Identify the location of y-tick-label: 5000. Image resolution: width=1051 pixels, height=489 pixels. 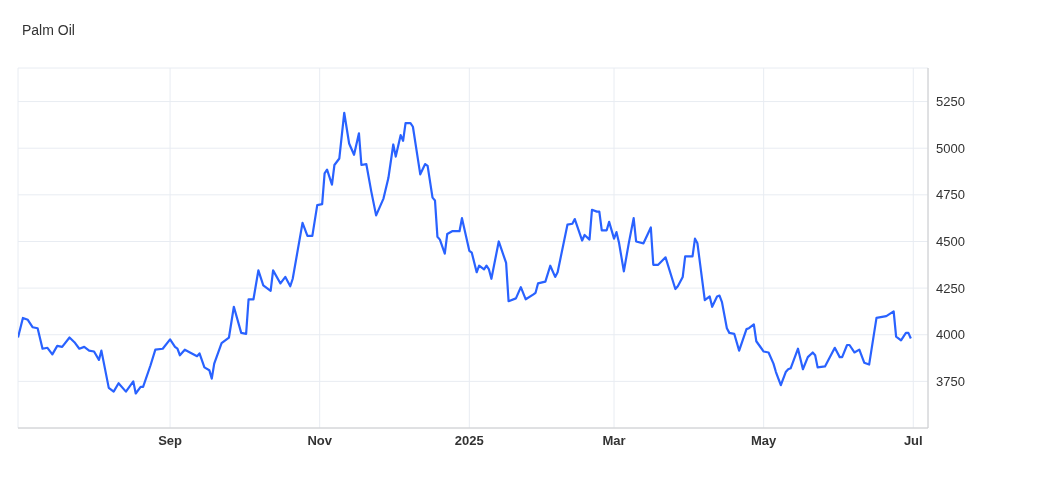
(950, 148).